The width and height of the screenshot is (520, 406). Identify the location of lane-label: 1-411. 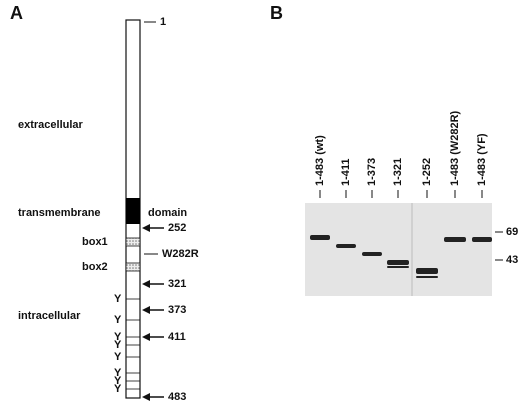
(346, 172).